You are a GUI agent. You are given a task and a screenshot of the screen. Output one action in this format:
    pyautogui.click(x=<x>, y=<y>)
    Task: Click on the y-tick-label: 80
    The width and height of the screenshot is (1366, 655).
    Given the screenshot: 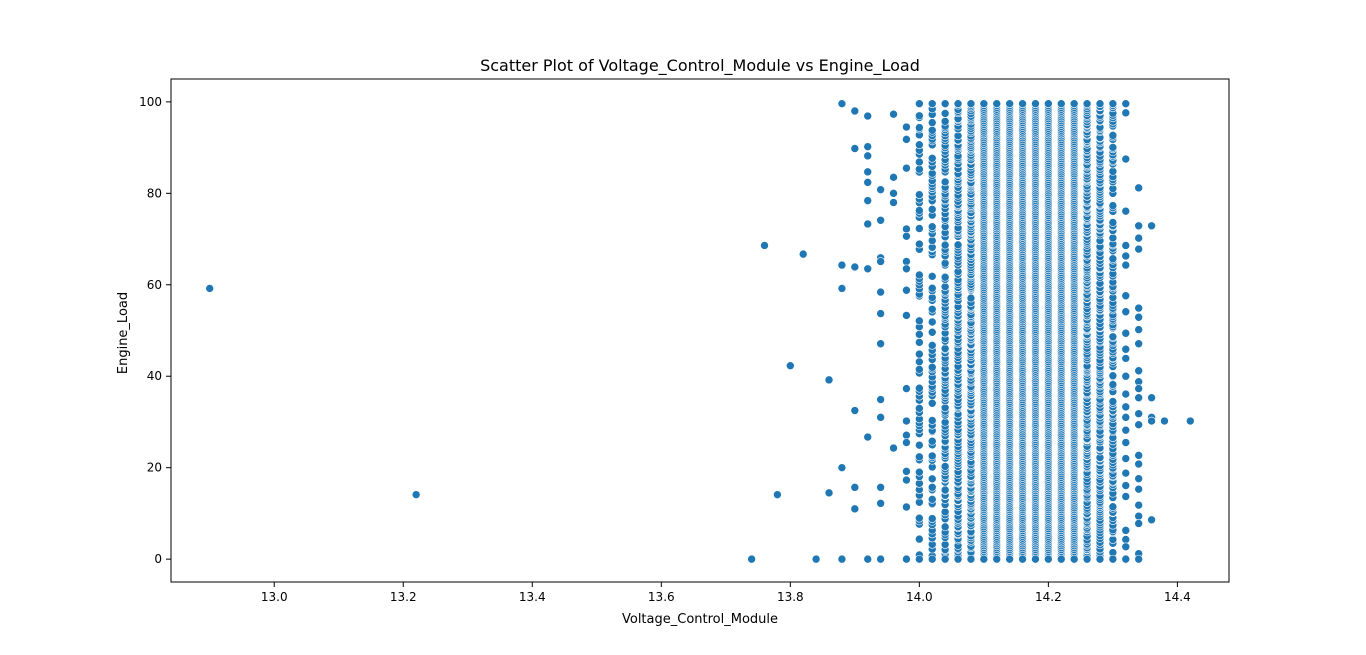 What is the action you would take?
    pyautogui.click(x=154, y=193)
    